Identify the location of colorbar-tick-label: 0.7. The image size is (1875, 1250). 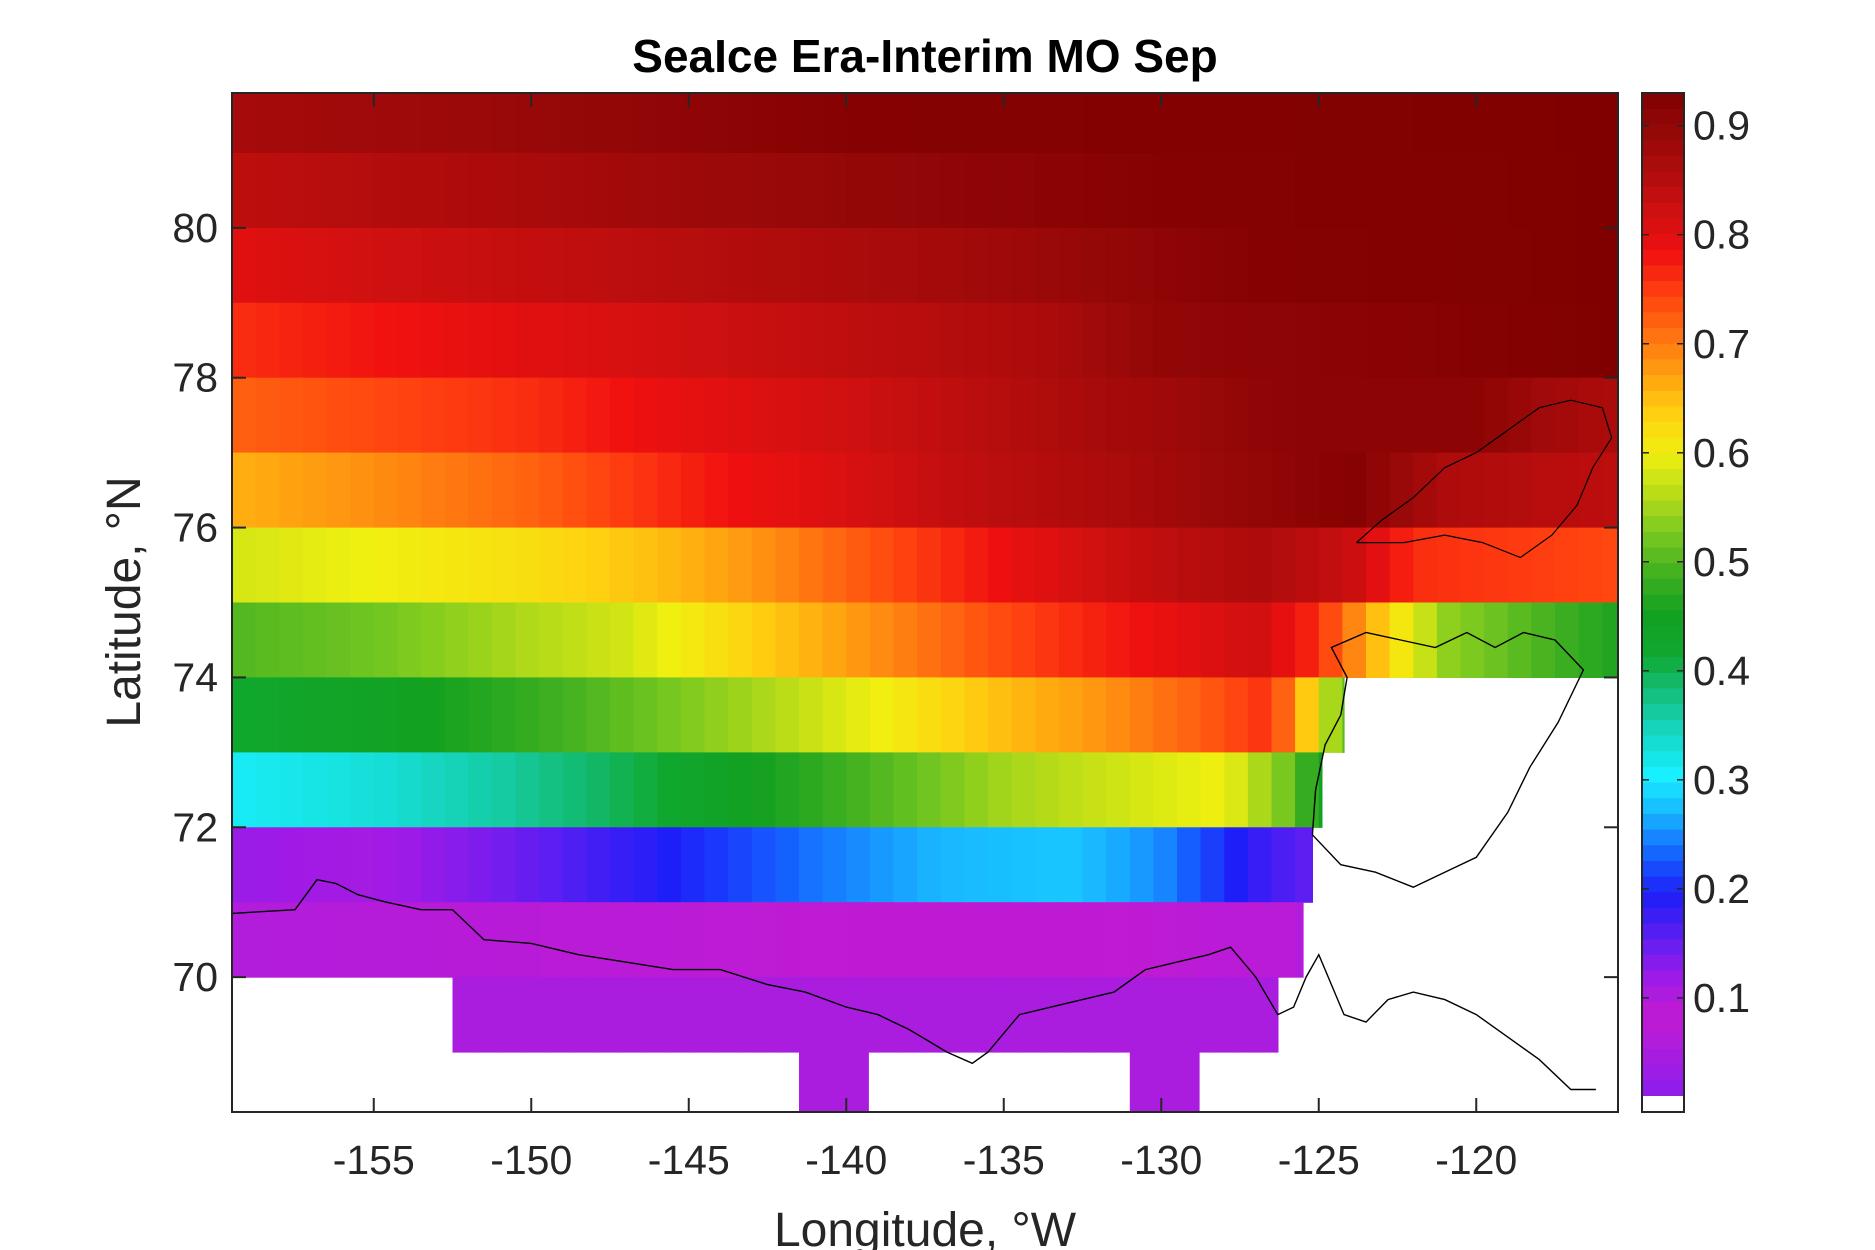
(1721, 344).